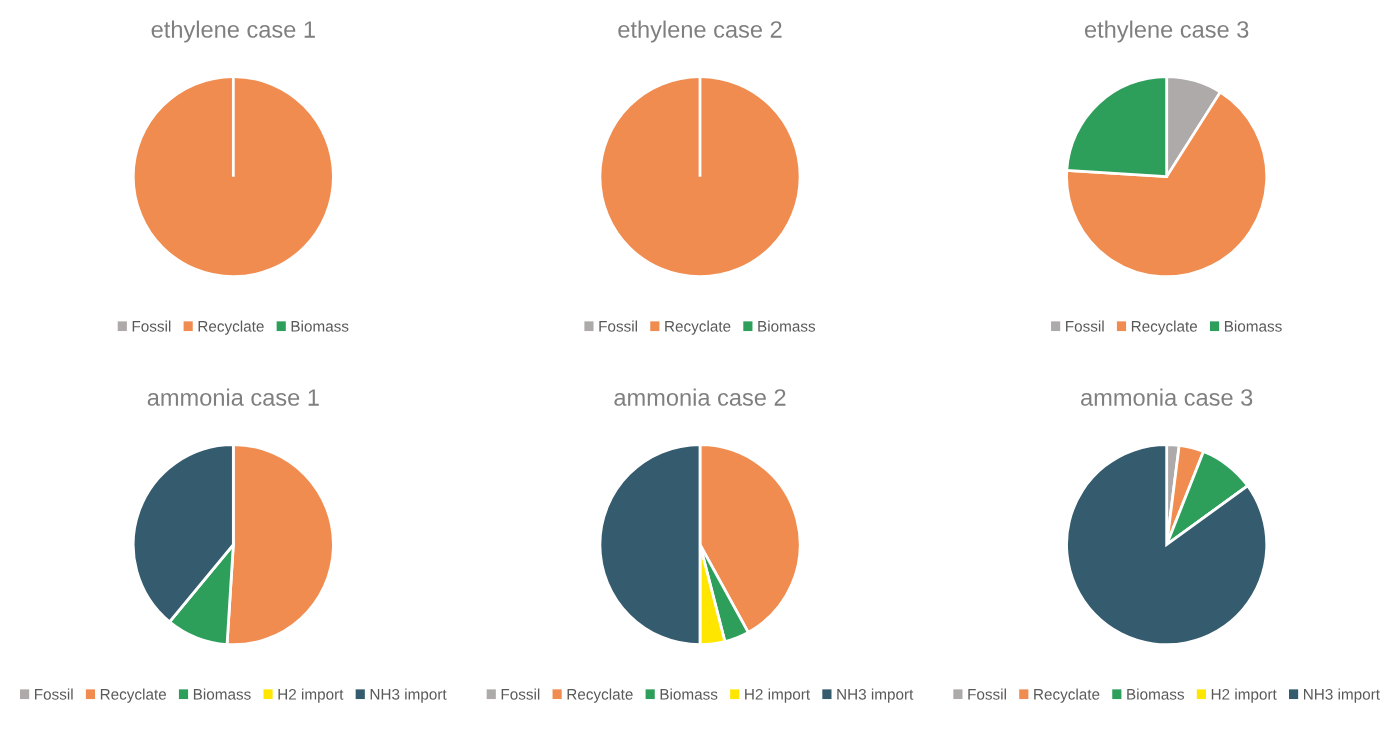 Image resolution: width=1400 pixels, height=736 pixels. Describe the element at coordinates (1167, 397) in the screenshot. I see `chart-title: ammonia case 3` at that location.